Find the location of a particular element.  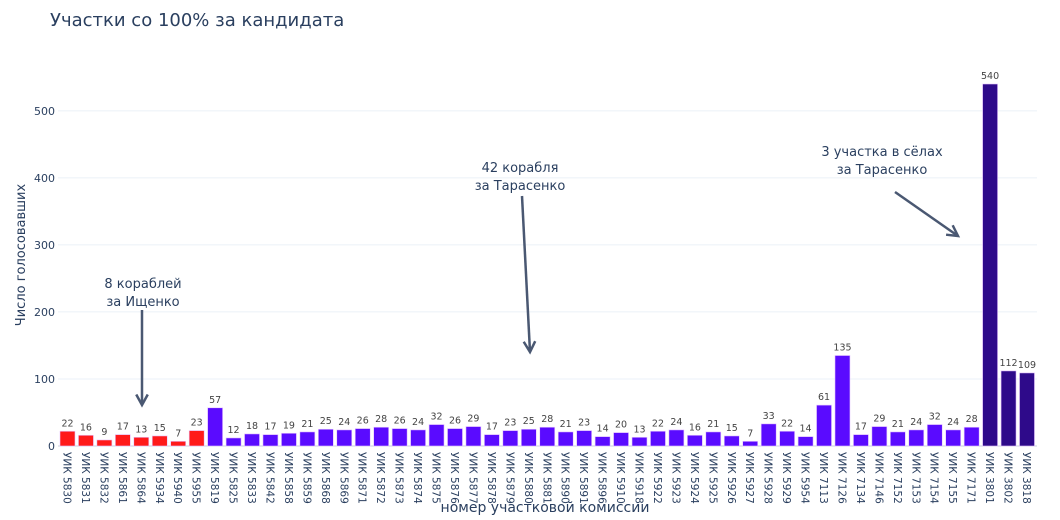

x-tick-label: УИК 5874 is located at coordinates (417, 478).